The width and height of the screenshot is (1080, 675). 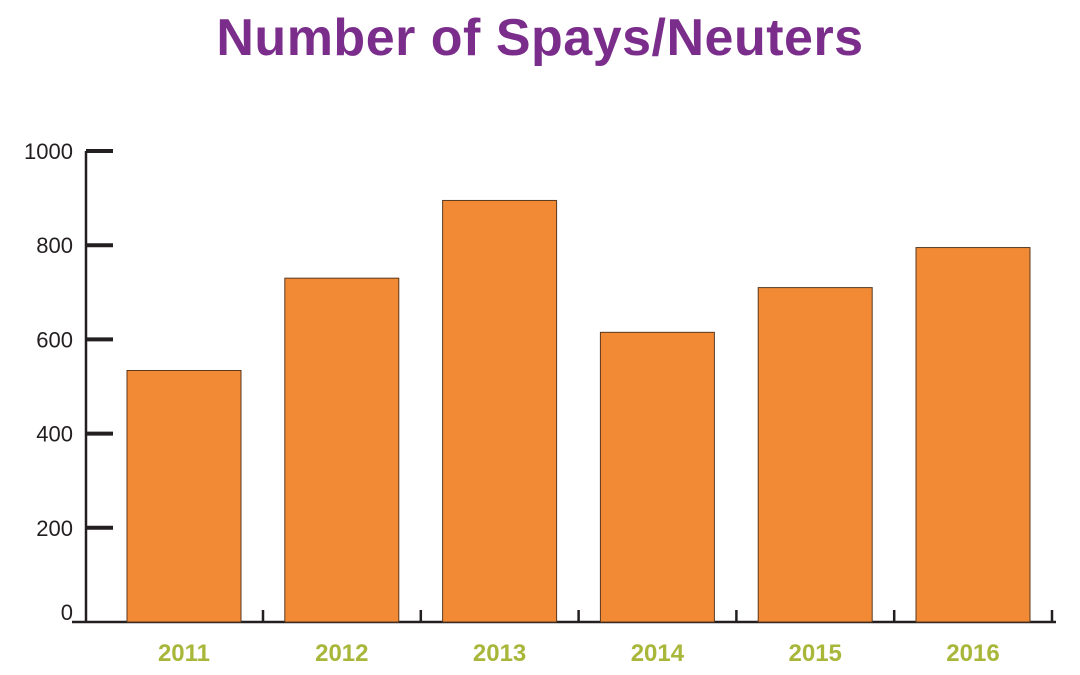 I want to click on bar-2013, so click(x=500, y=411).